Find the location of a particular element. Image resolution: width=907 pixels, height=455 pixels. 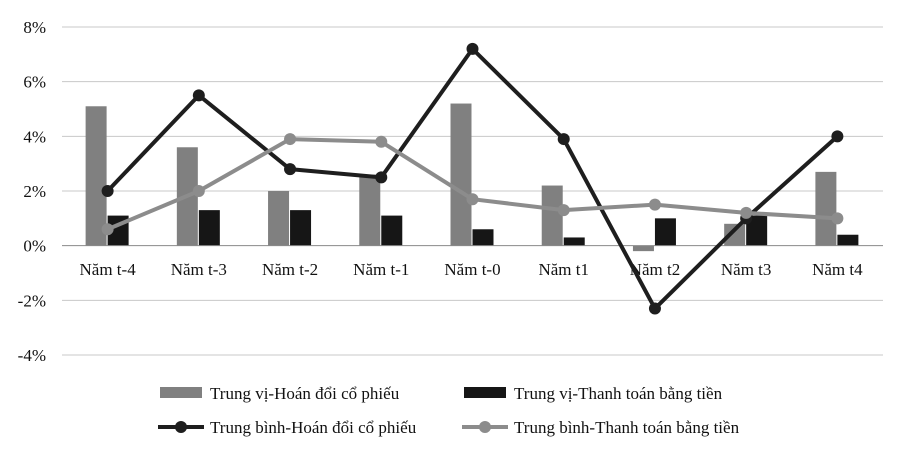

legend-marker-mean-cash is located at coordinates (485, 427).